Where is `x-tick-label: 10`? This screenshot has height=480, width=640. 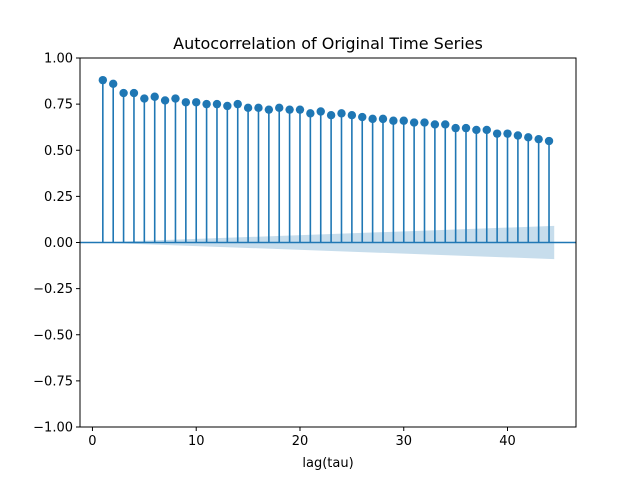 x-tick-label: 10 is located at coordinates (196, 441).